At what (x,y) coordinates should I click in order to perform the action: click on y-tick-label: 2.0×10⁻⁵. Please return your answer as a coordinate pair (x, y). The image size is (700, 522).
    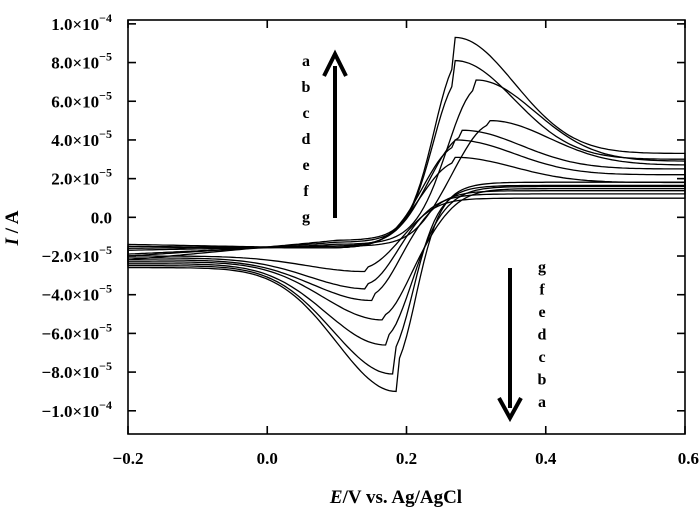
    Looking at the image, I should click on (81, 177).